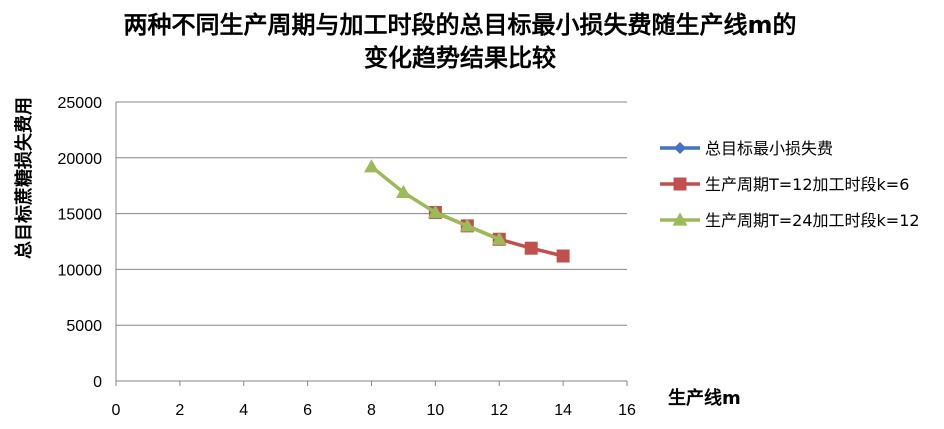 Image resolution: width=944 pixels, height=429 pixels. I want to click on x-tick-label: 14, so click(563, 410).